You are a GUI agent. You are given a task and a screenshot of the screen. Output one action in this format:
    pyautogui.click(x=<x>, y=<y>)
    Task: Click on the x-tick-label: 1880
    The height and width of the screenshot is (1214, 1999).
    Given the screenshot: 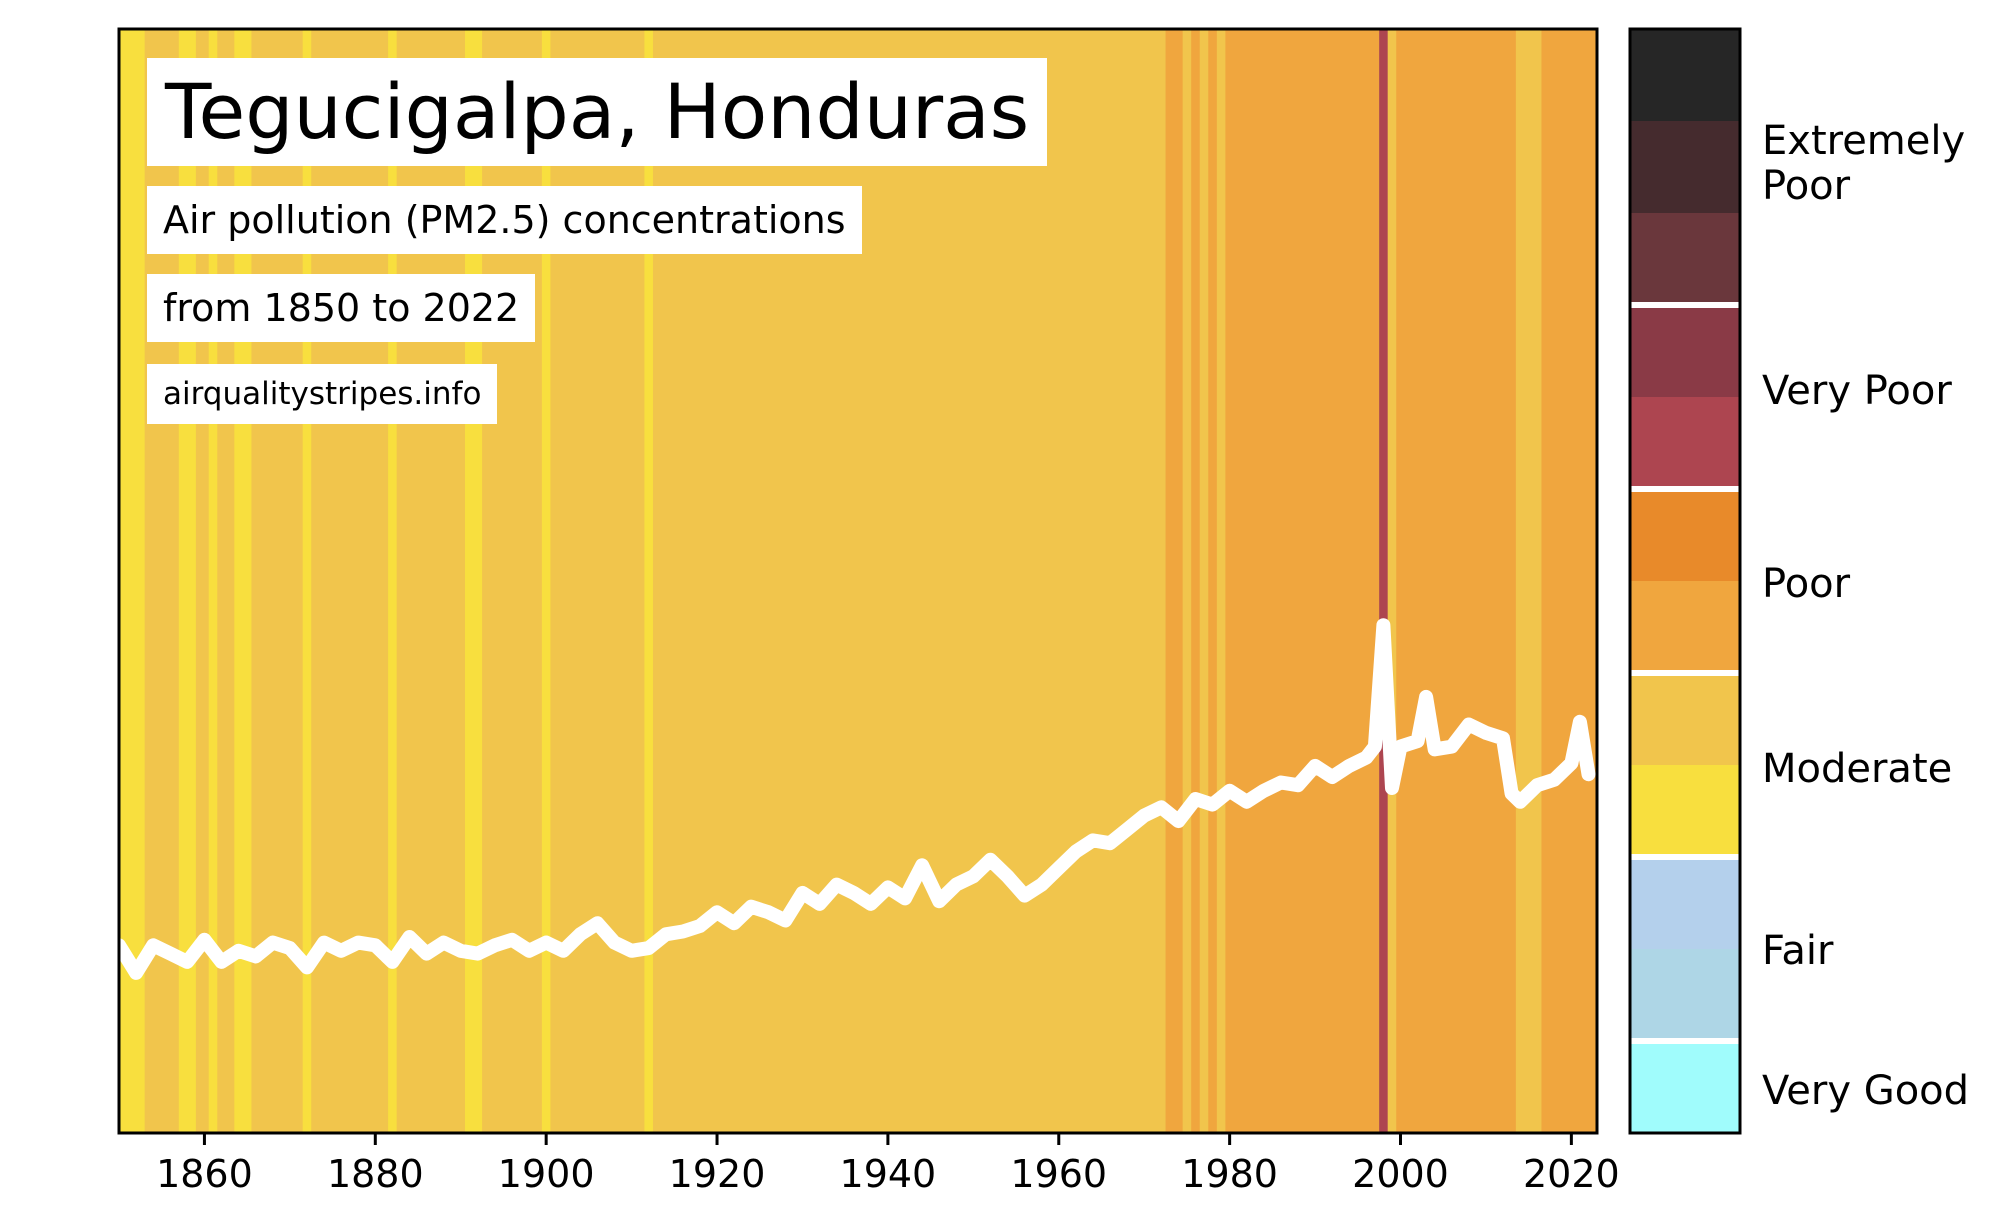 What is the action you would take?
    pyautogui.click(x=375, y=1174)
    